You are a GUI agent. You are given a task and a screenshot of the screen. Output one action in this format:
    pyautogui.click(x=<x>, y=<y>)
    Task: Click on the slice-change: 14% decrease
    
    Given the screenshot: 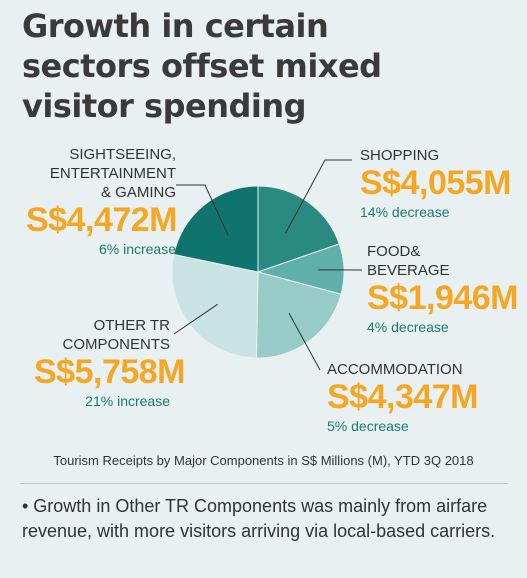 What is the action you would take?
    pyautogui.click(x=405, y=212)
    